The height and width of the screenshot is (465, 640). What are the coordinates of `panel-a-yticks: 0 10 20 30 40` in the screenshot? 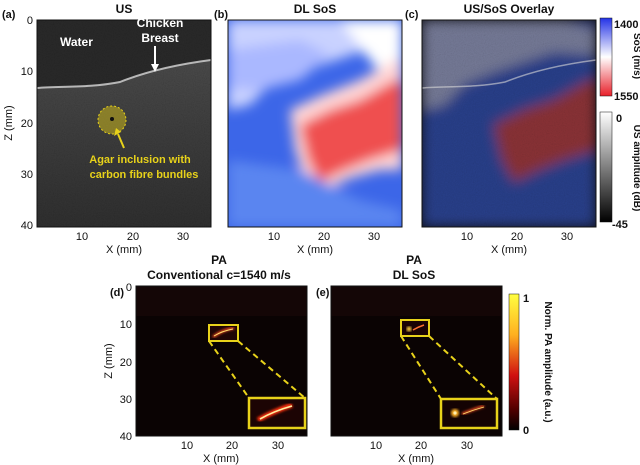 It's located at (27, 123).